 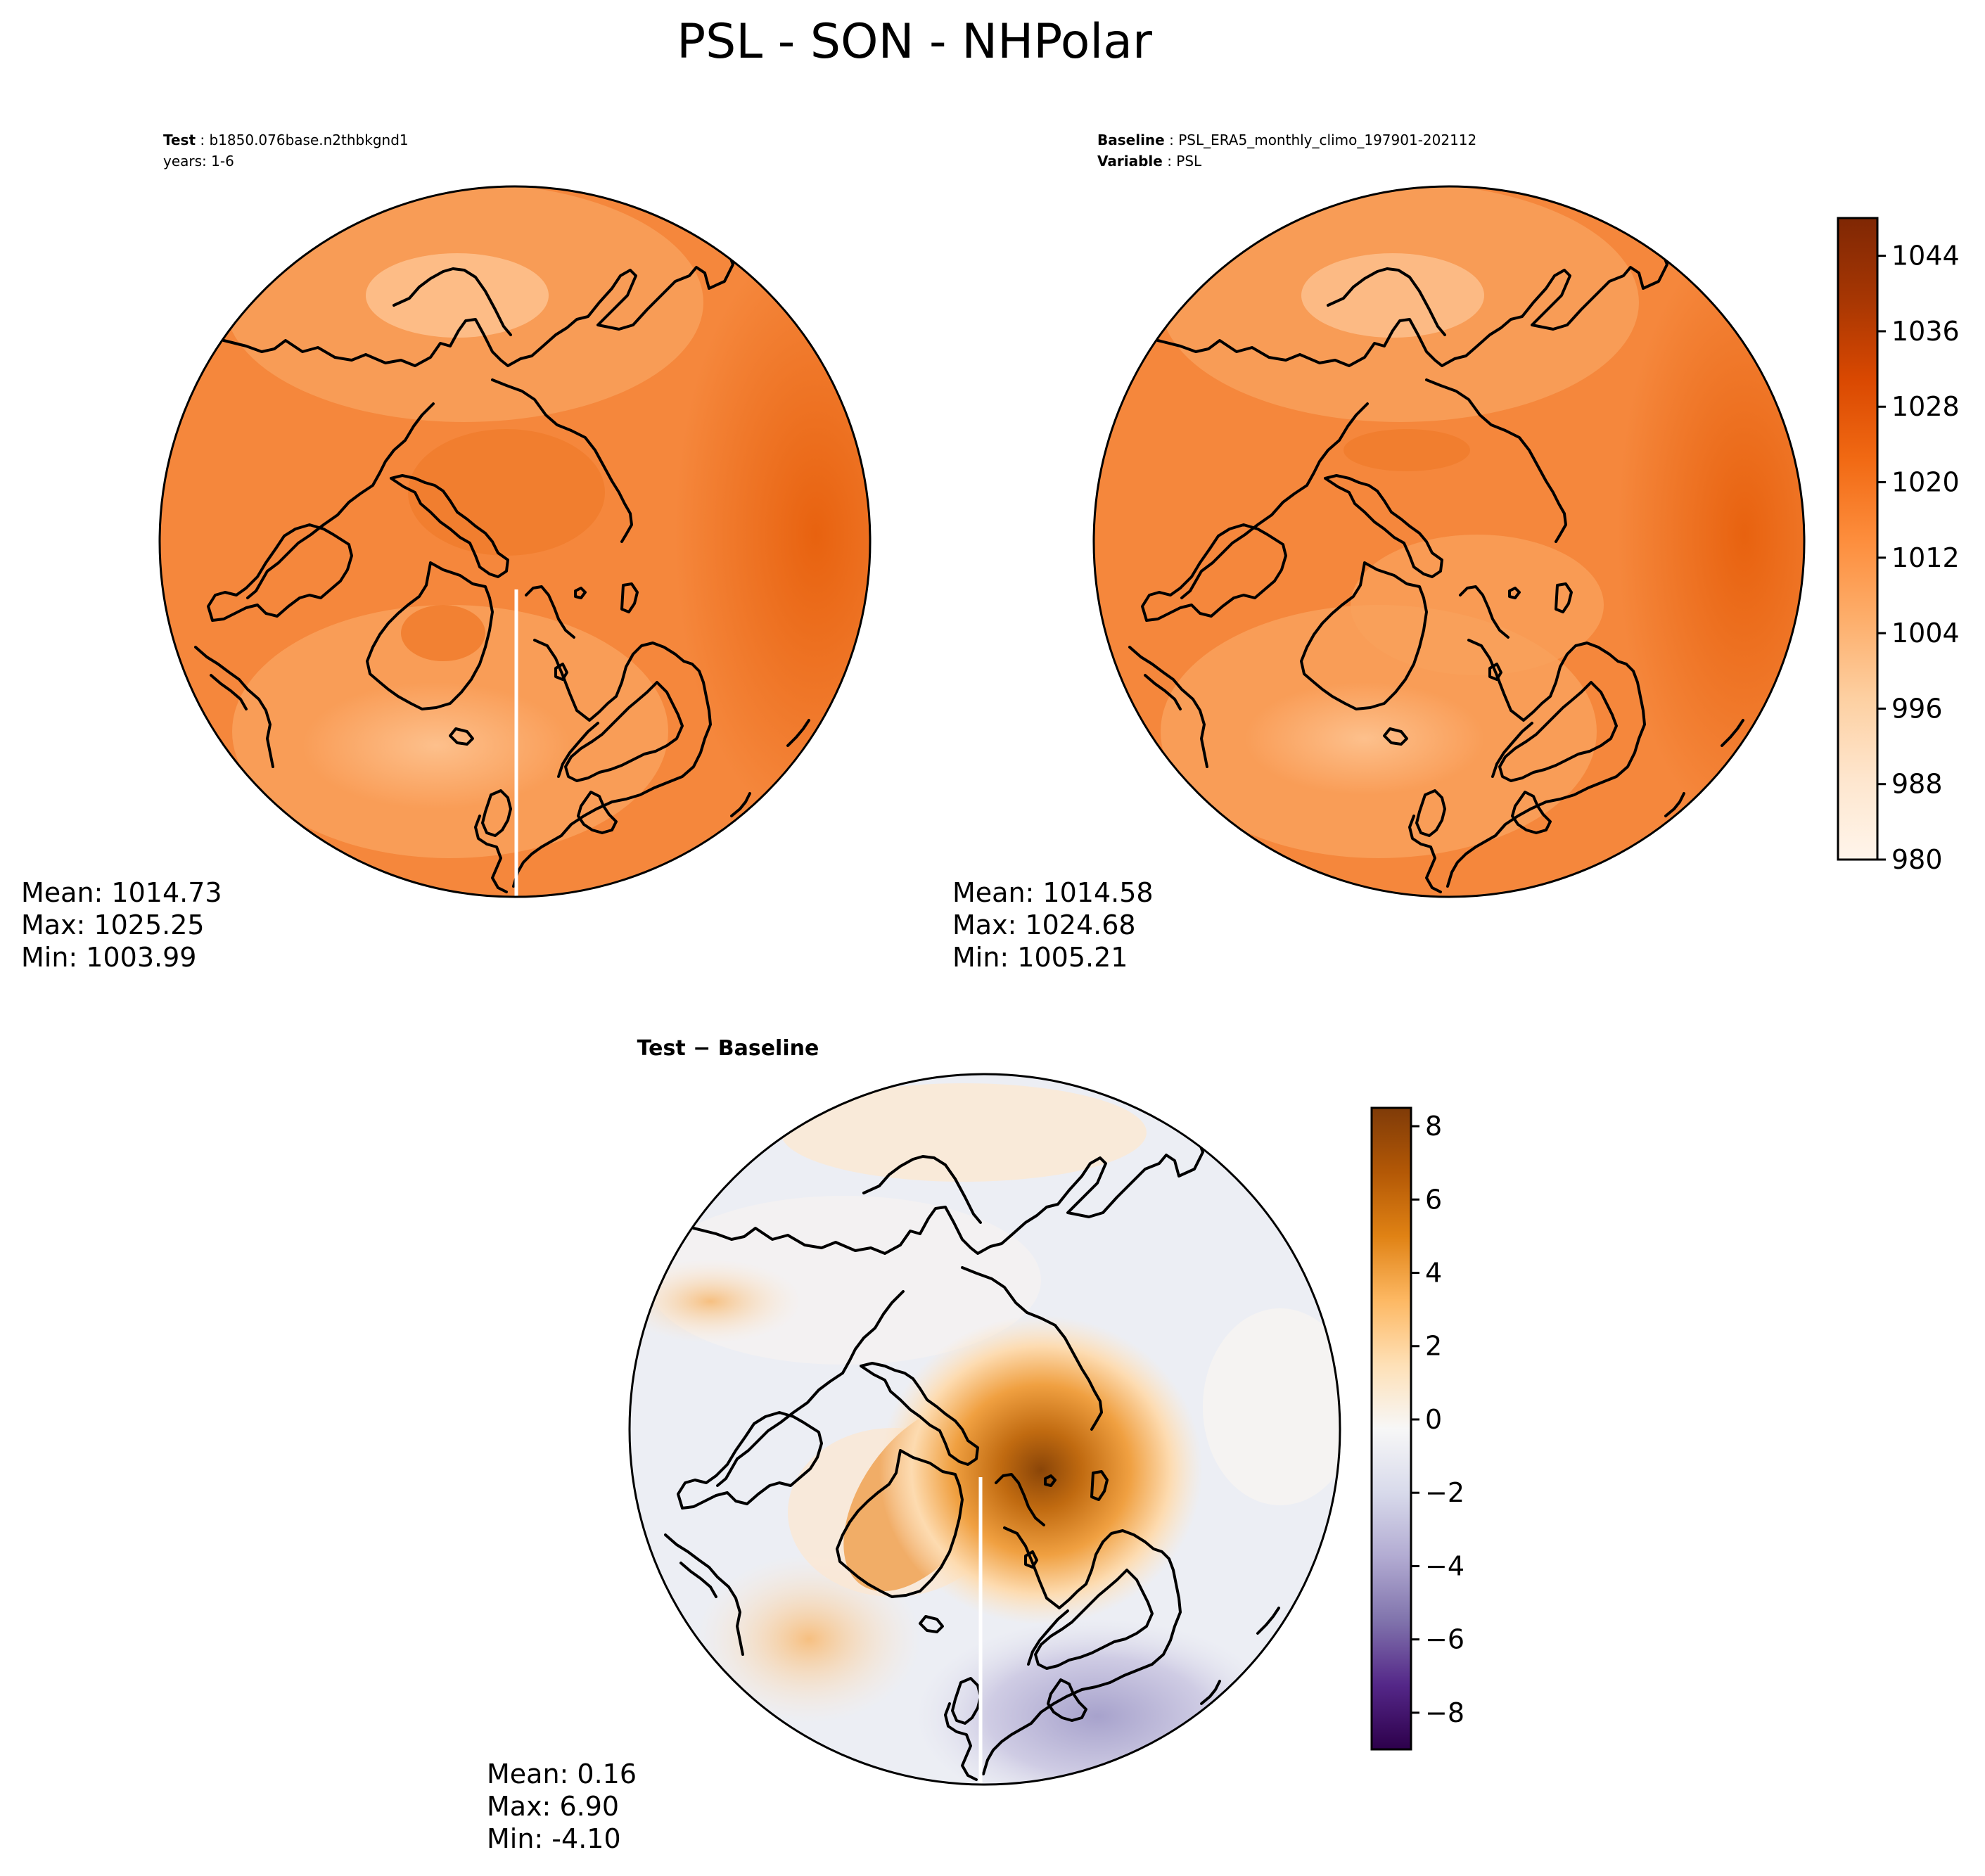 What do you see at coordinates (122, 892) in the screenshot?
I see `test-mean: Mean: 1014.73` at bounding box center [122, 892].